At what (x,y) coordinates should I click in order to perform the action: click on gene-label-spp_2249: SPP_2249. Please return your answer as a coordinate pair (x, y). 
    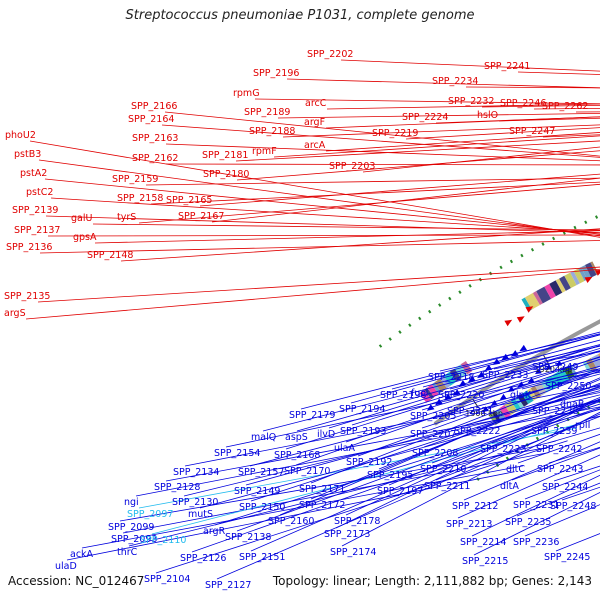
    Looking at the image, I should click on (555, 367).